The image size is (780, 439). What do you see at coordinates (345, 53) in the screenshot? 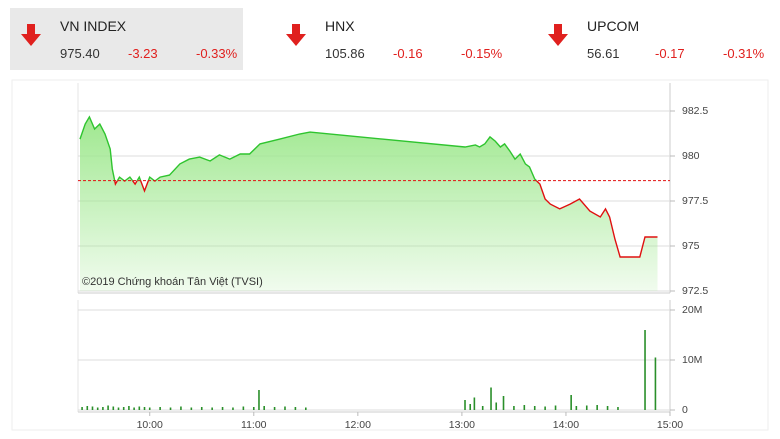
I see `ticker-price: 105.86` at bounding box center [345, 53].